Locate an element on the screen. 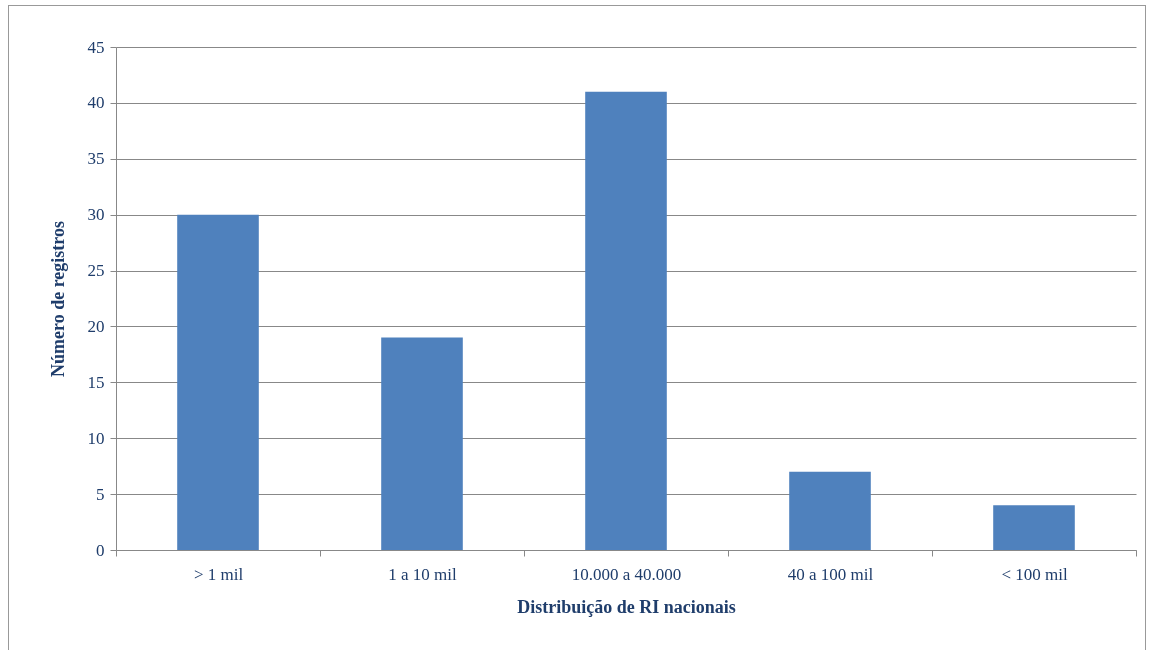 The image size is (1174, 650). x-axis-title: Distribuição de RI nacionais is located at coordinates (626, 606).